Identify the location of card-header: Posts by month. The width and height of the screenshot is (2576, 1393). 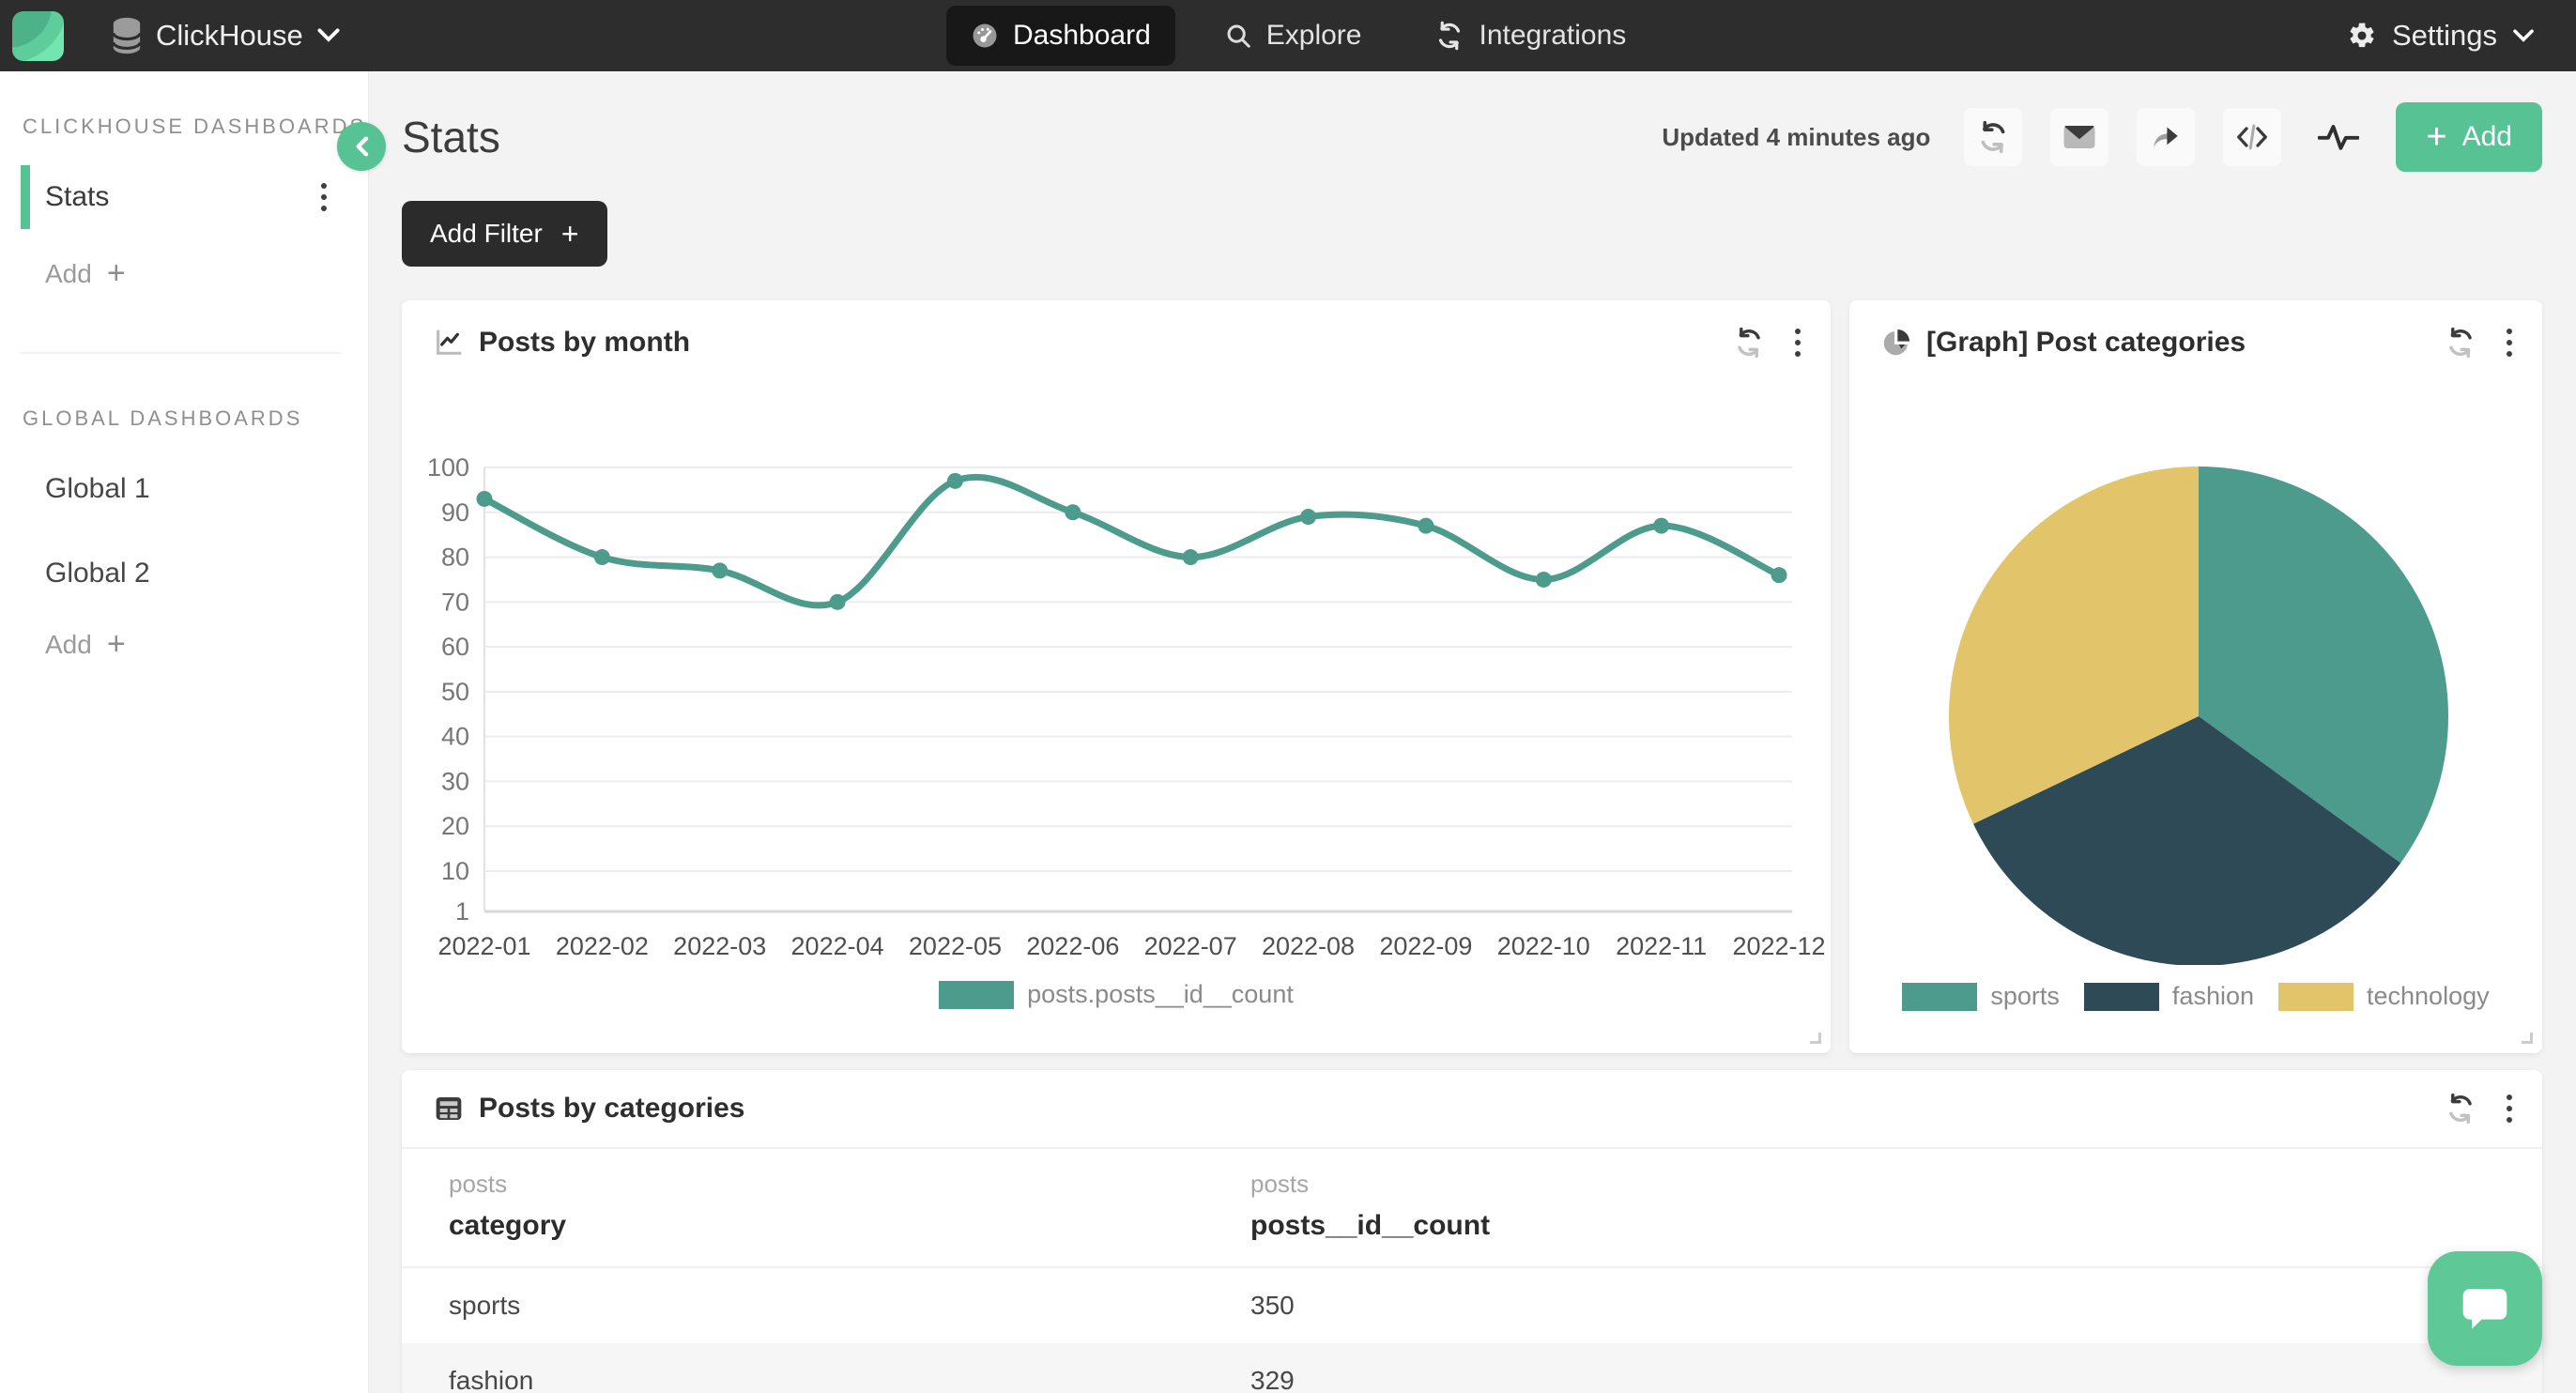
(1117, 340).